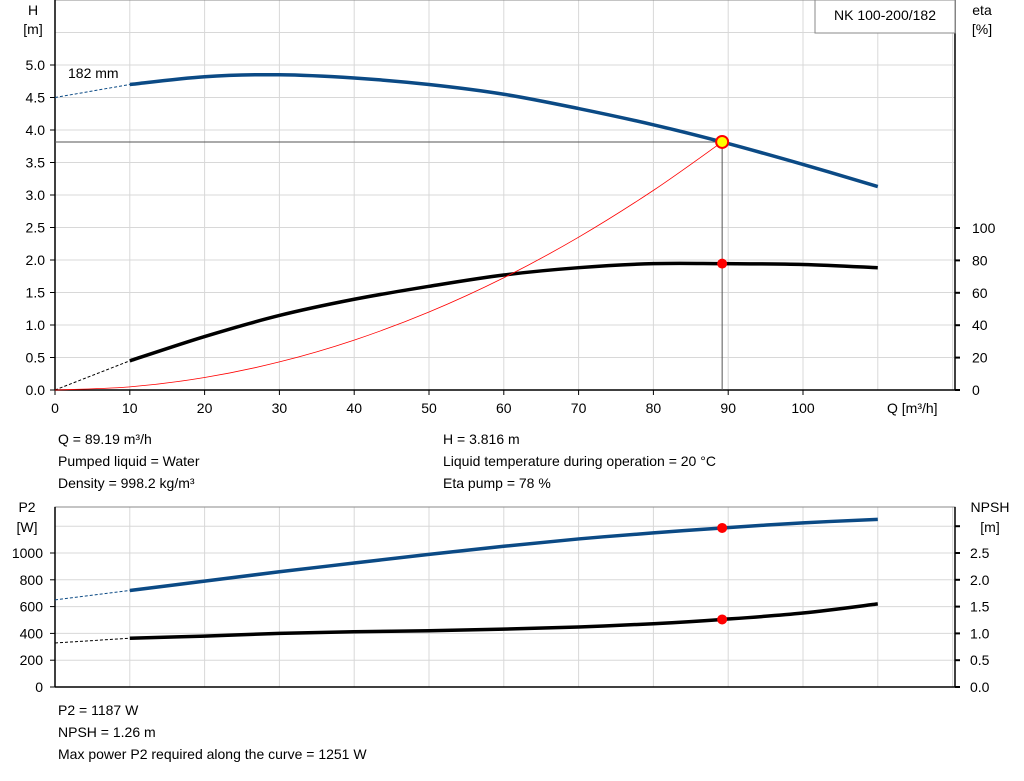 This screenshot has width=1024, height=781. I want to click on y-axis-label-right-name: eta, so click(982, 10).